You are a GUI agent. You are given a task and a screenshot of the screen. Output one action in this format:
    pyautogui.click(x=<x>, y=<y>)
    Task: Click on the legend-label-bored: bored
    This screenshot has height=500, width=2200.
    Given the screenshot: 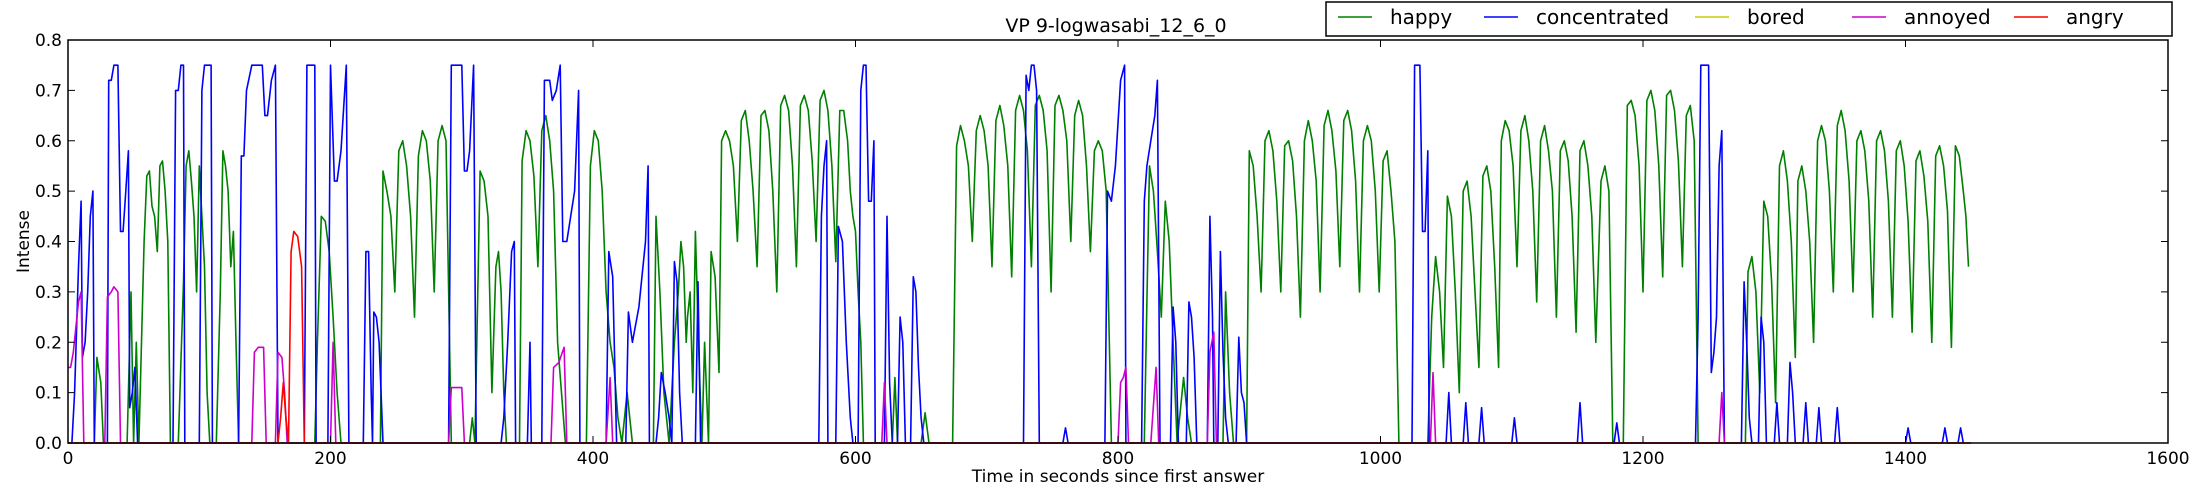 What is the action you would take?
    pyautogui.click(x=1776, y=17)
    